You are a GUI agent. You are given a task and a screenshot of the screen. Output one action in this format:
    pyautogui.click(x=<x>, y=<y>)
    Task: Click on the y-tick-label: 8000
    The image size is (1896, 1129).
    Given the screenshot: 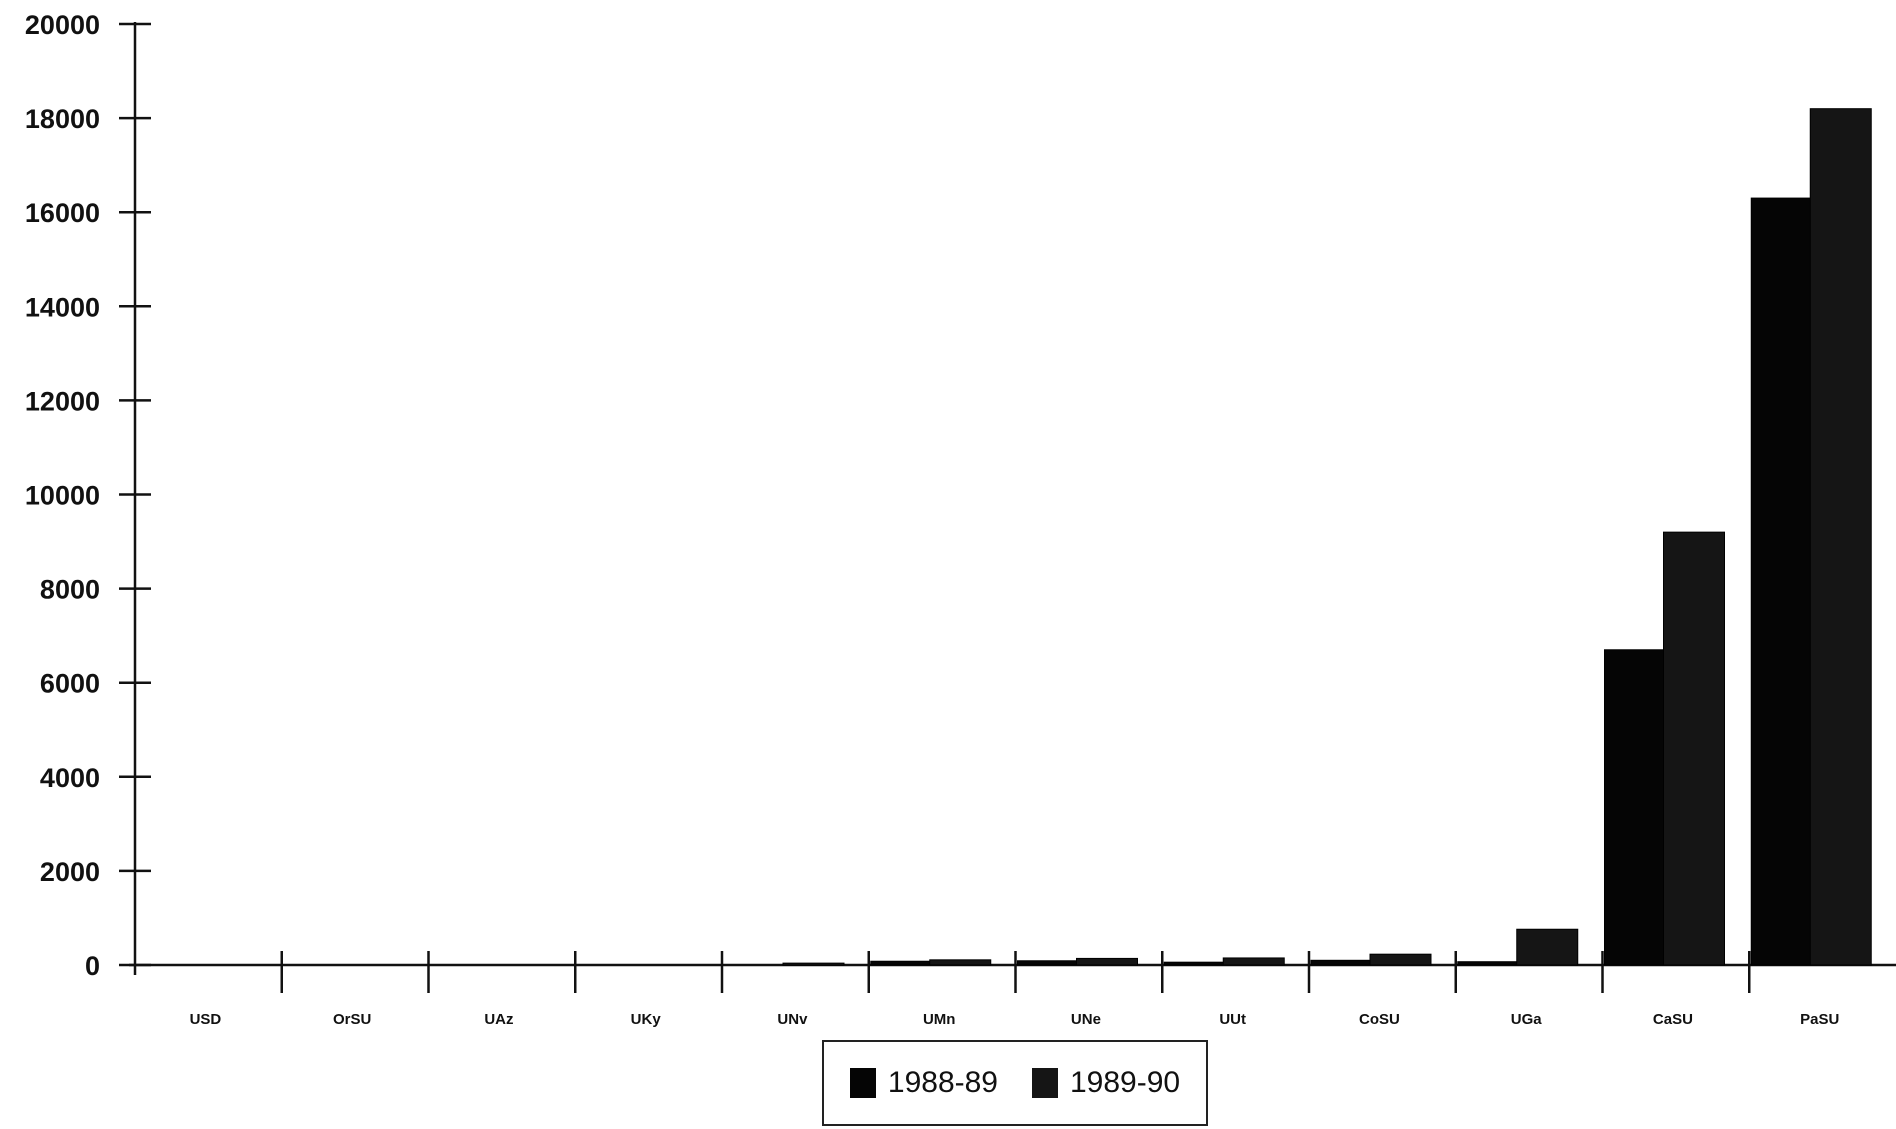 What is the action you would take?
    pyautogui.click(x=70, y=590)
    